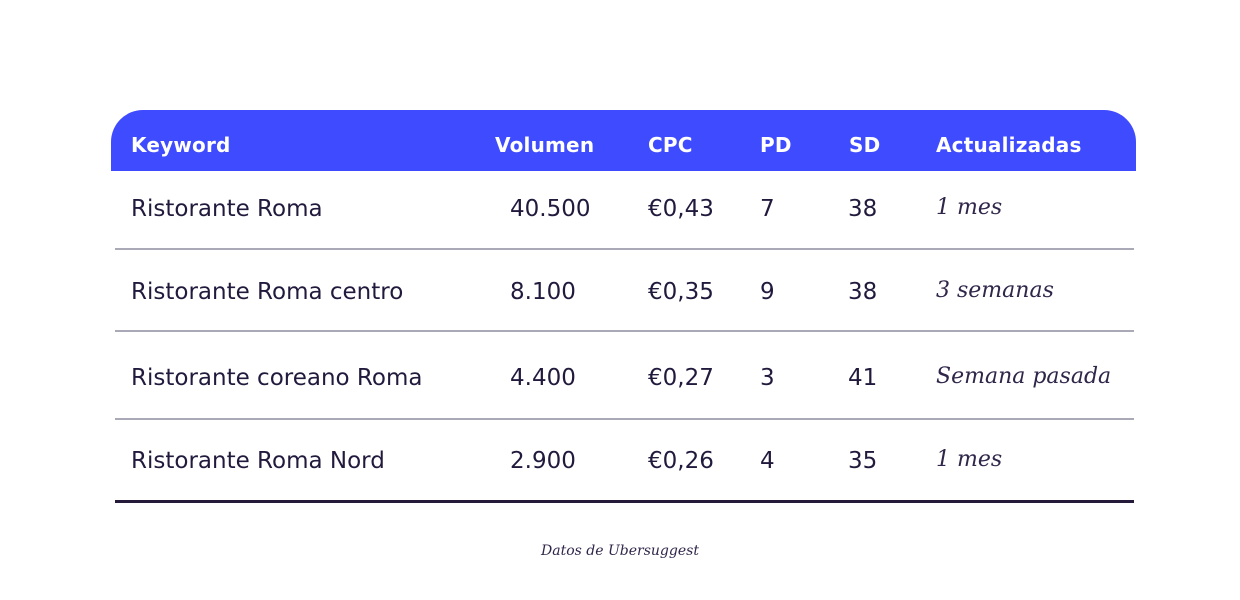 This screenshot has height=600, width=1240. What do you see at coordinates (267, 292) in the screenshot?
I see `cell-keyword: Ristorante Roma centro` at bounding box center [267, 292].